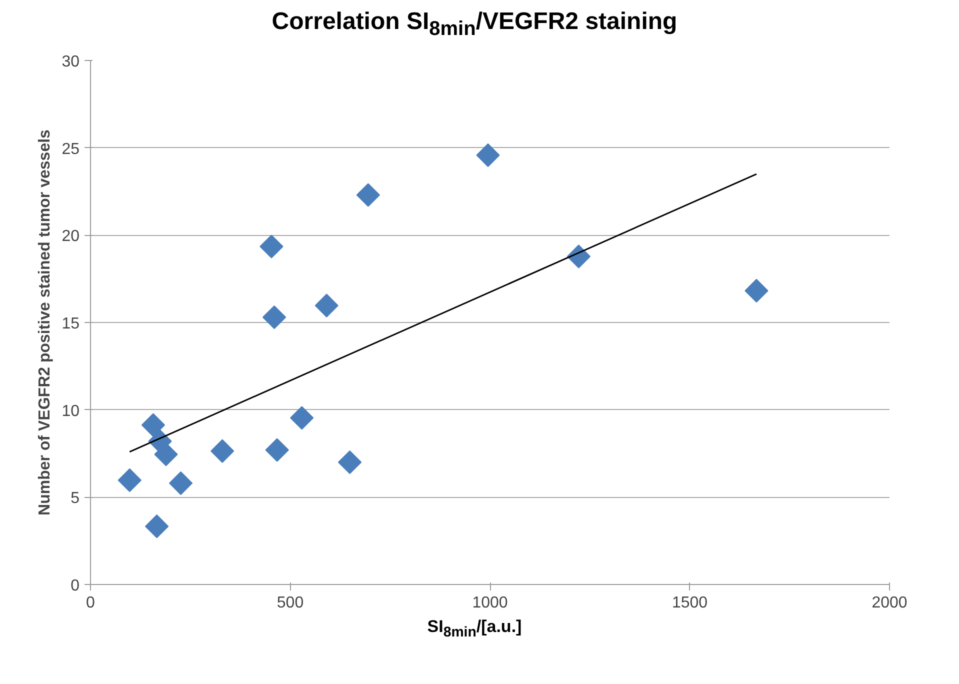 This screenshot has width=959, height=684. What do you see at coordinates (690, 603) in the screenshot?
I see `x-tick-label: 1500` at bounding box center [690, 603].